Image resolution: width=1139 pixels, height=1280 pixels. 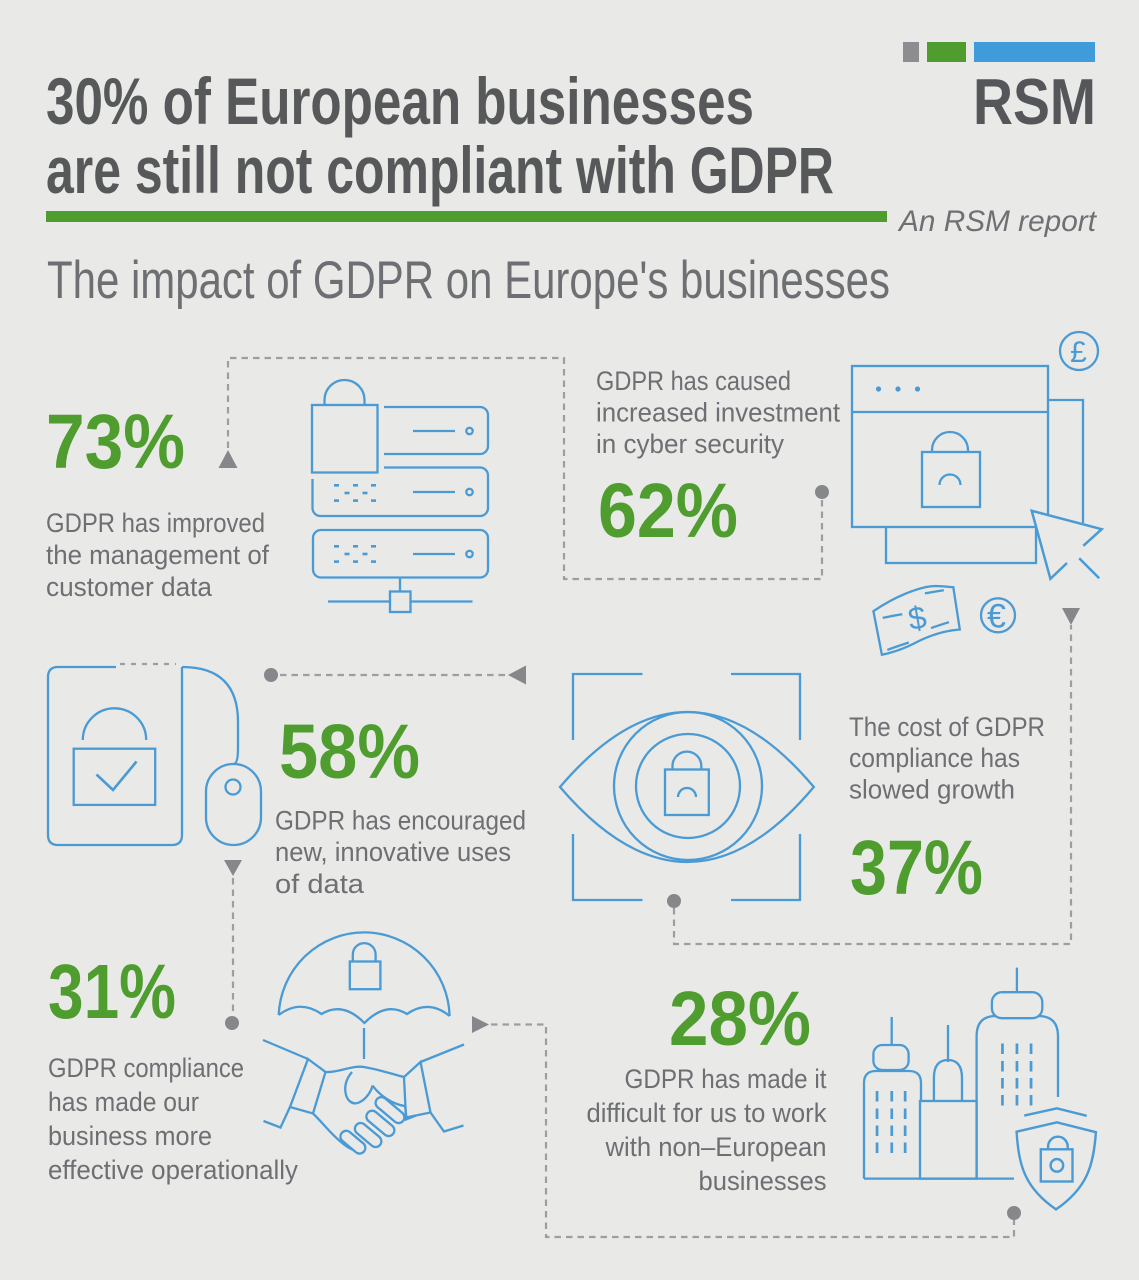 I want to click on svg-text: the management of, so click(x=157, y=555).